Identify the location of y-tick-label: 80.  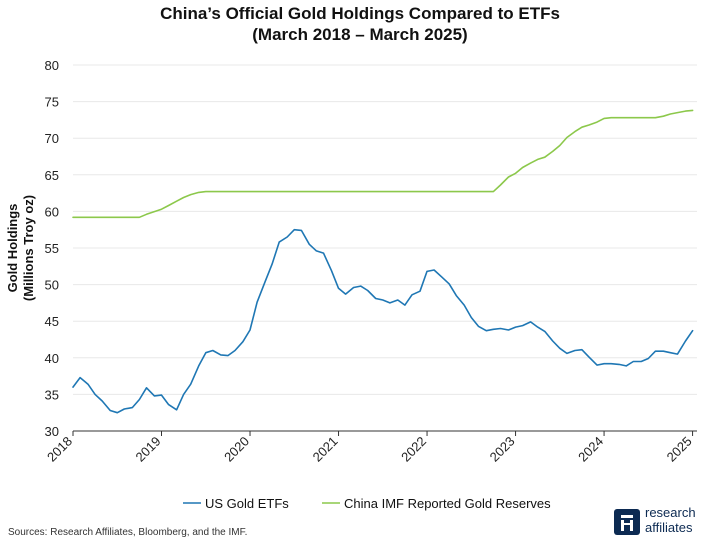
(52, 65).